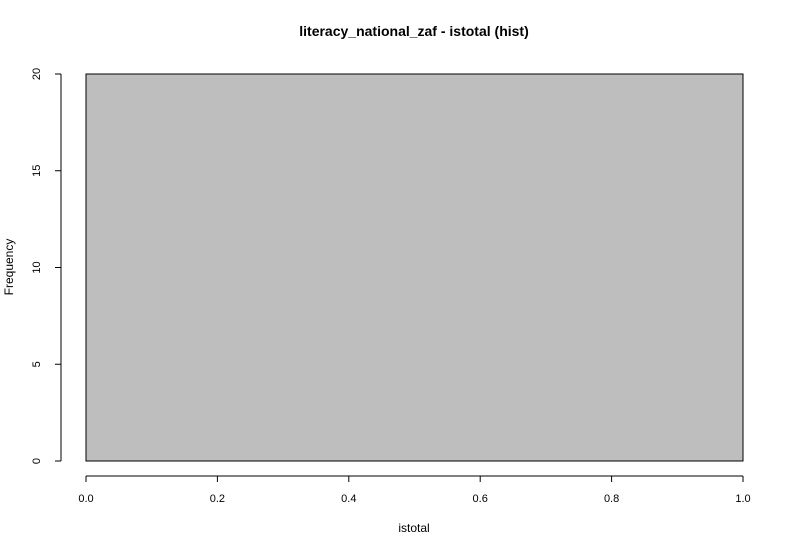 The image size is (800, 550). What do you see at coordinates (414, 490) in the screenshot?
I see `x-axis: 0.0 0.2 0.4 0.6 0.8 1.0` at bounding box center [414, 490].